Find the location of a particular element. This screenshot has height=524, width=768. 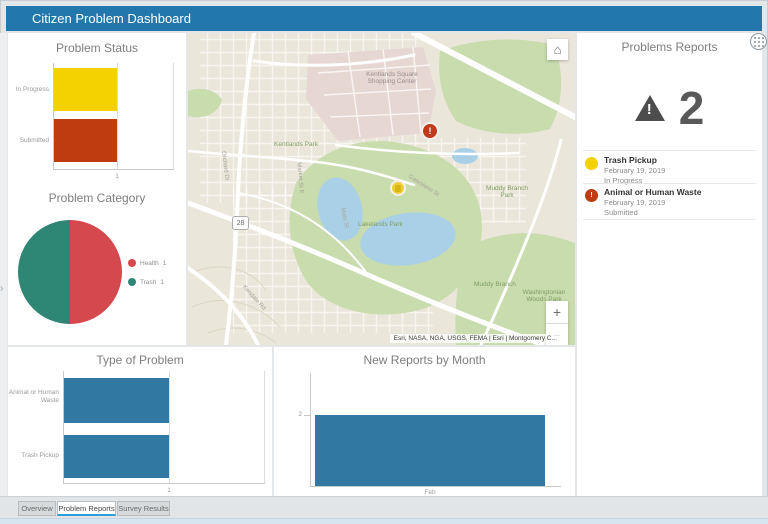

y-tick-mark is located at coordinates (307, 415).